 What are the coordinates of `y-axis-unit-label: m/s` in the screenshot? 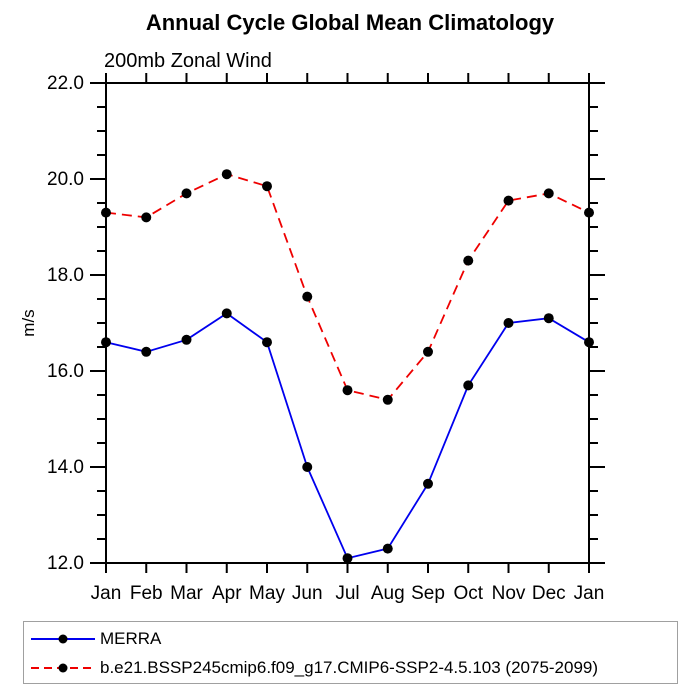 It's located at (28, 322).